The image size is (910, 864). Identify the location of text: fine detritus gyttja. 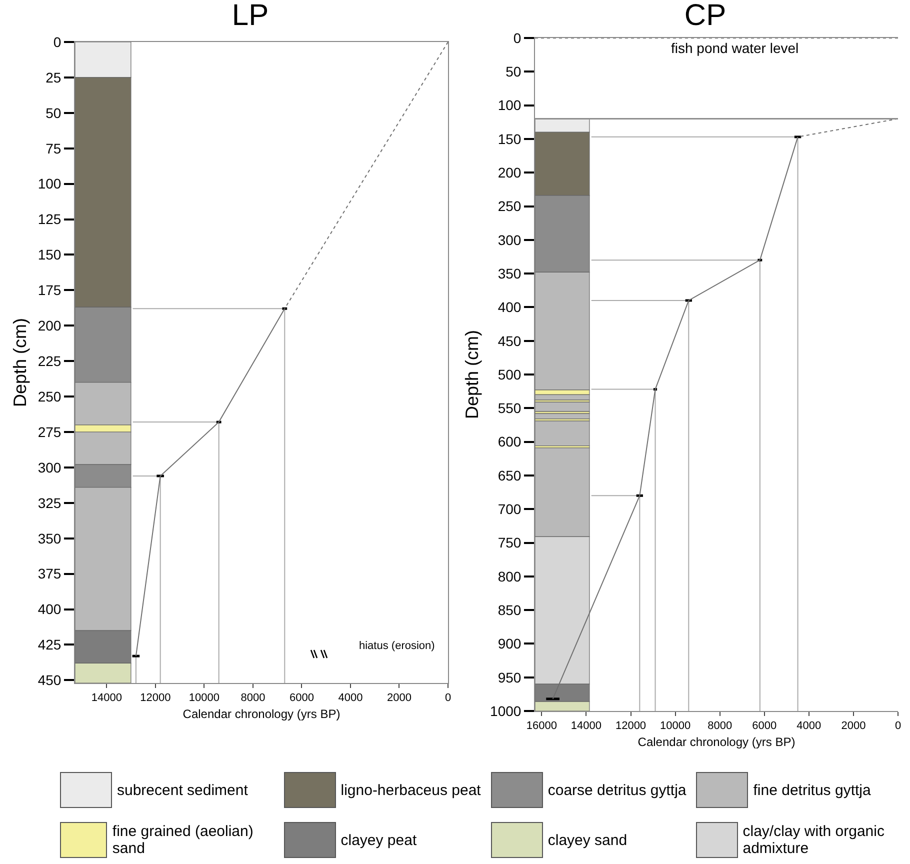
(812, 790).